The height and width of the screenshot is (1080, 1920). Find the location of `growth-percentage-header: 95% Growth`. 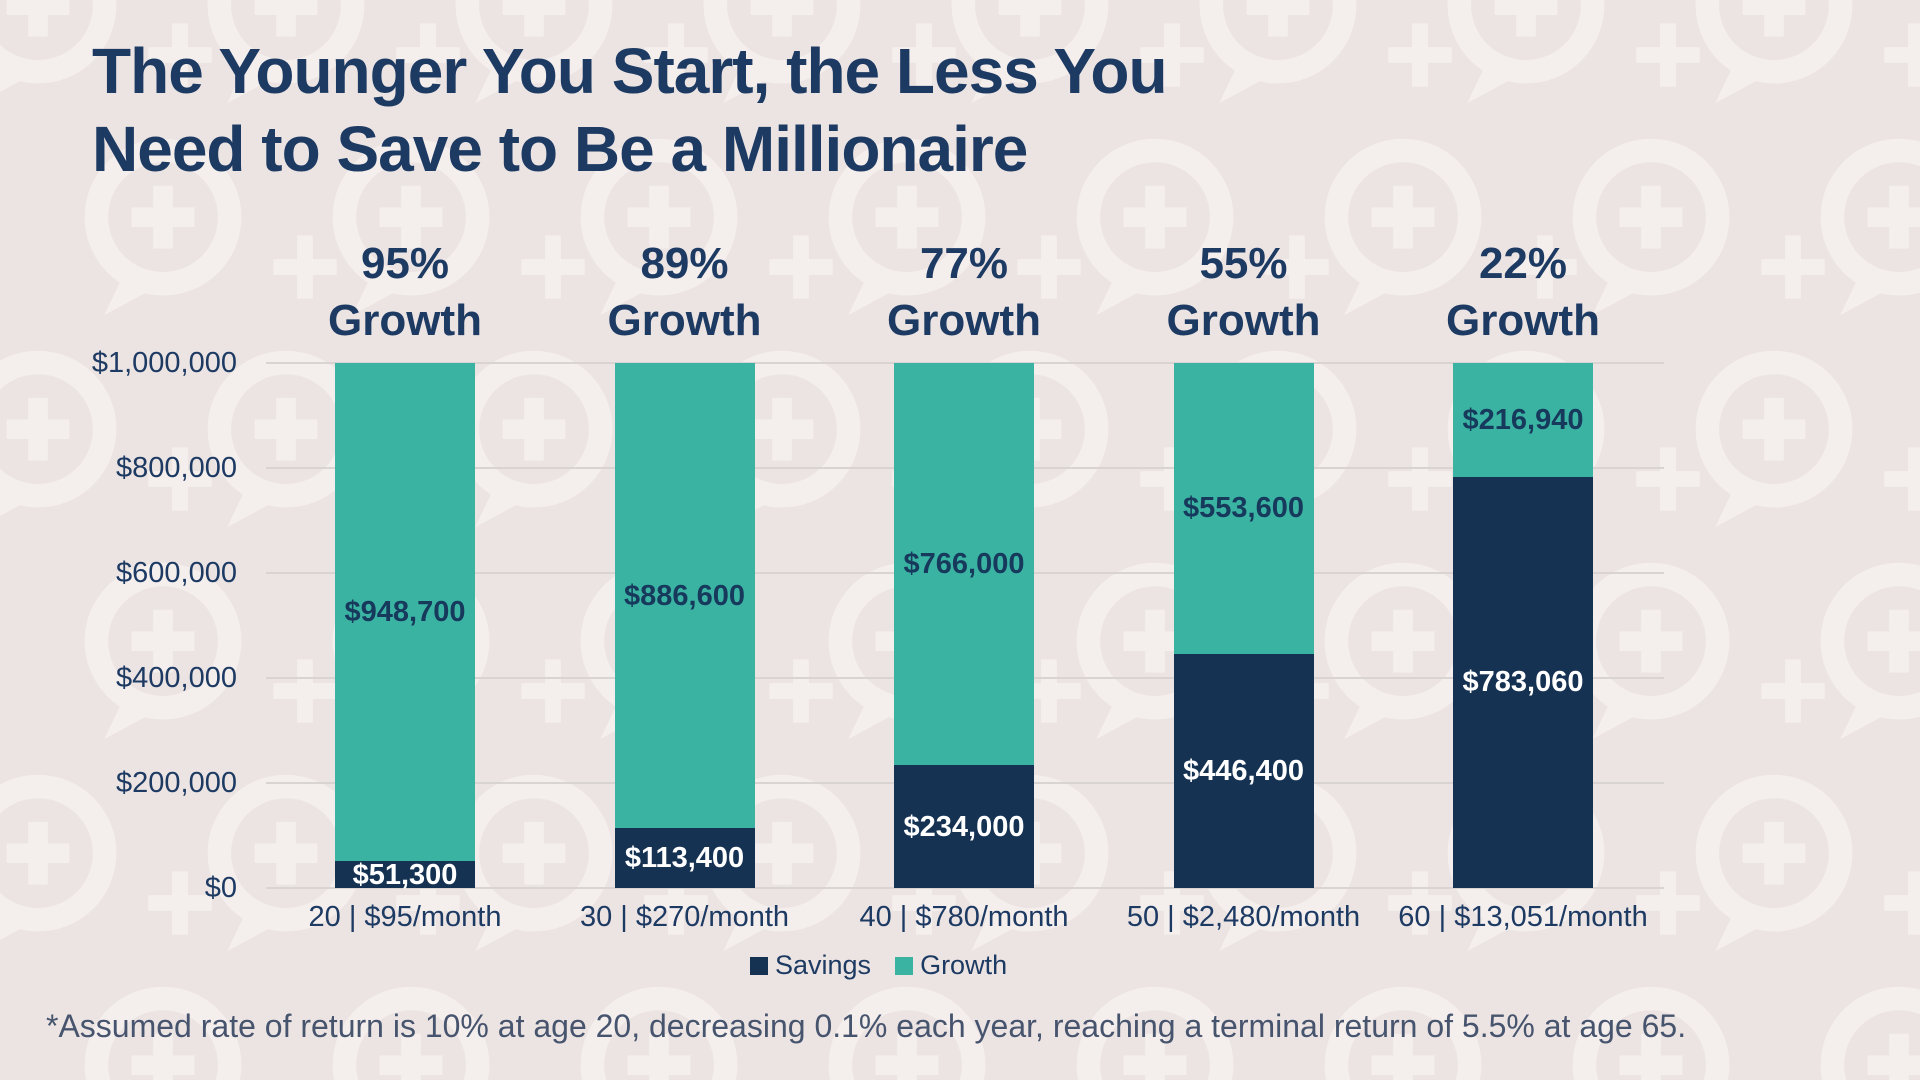

growth-percentage-header: 95% Growth is located at coordinates (405, 292).